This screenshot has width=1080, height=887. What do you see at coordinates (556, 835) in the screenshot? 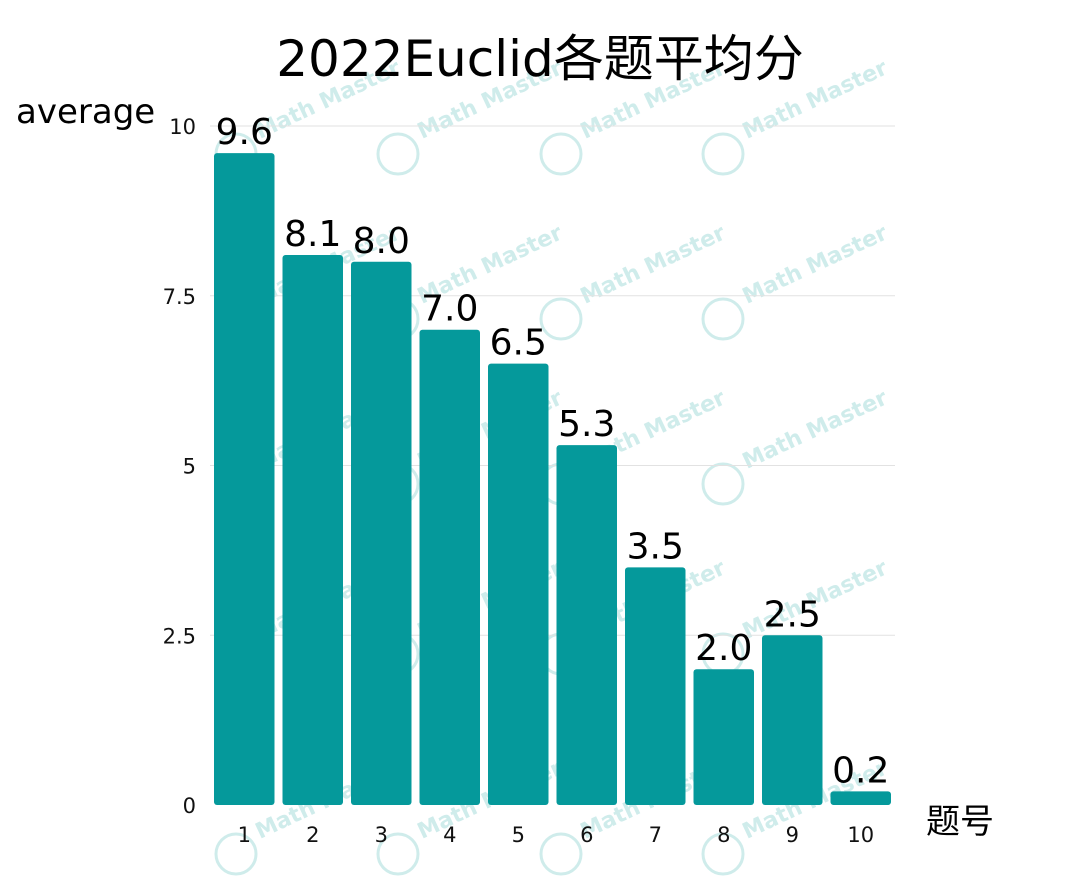
I see `x-tick-labels: 1 2 3 4 5 6 7 8 9 10` at bounding box center [556, 835].